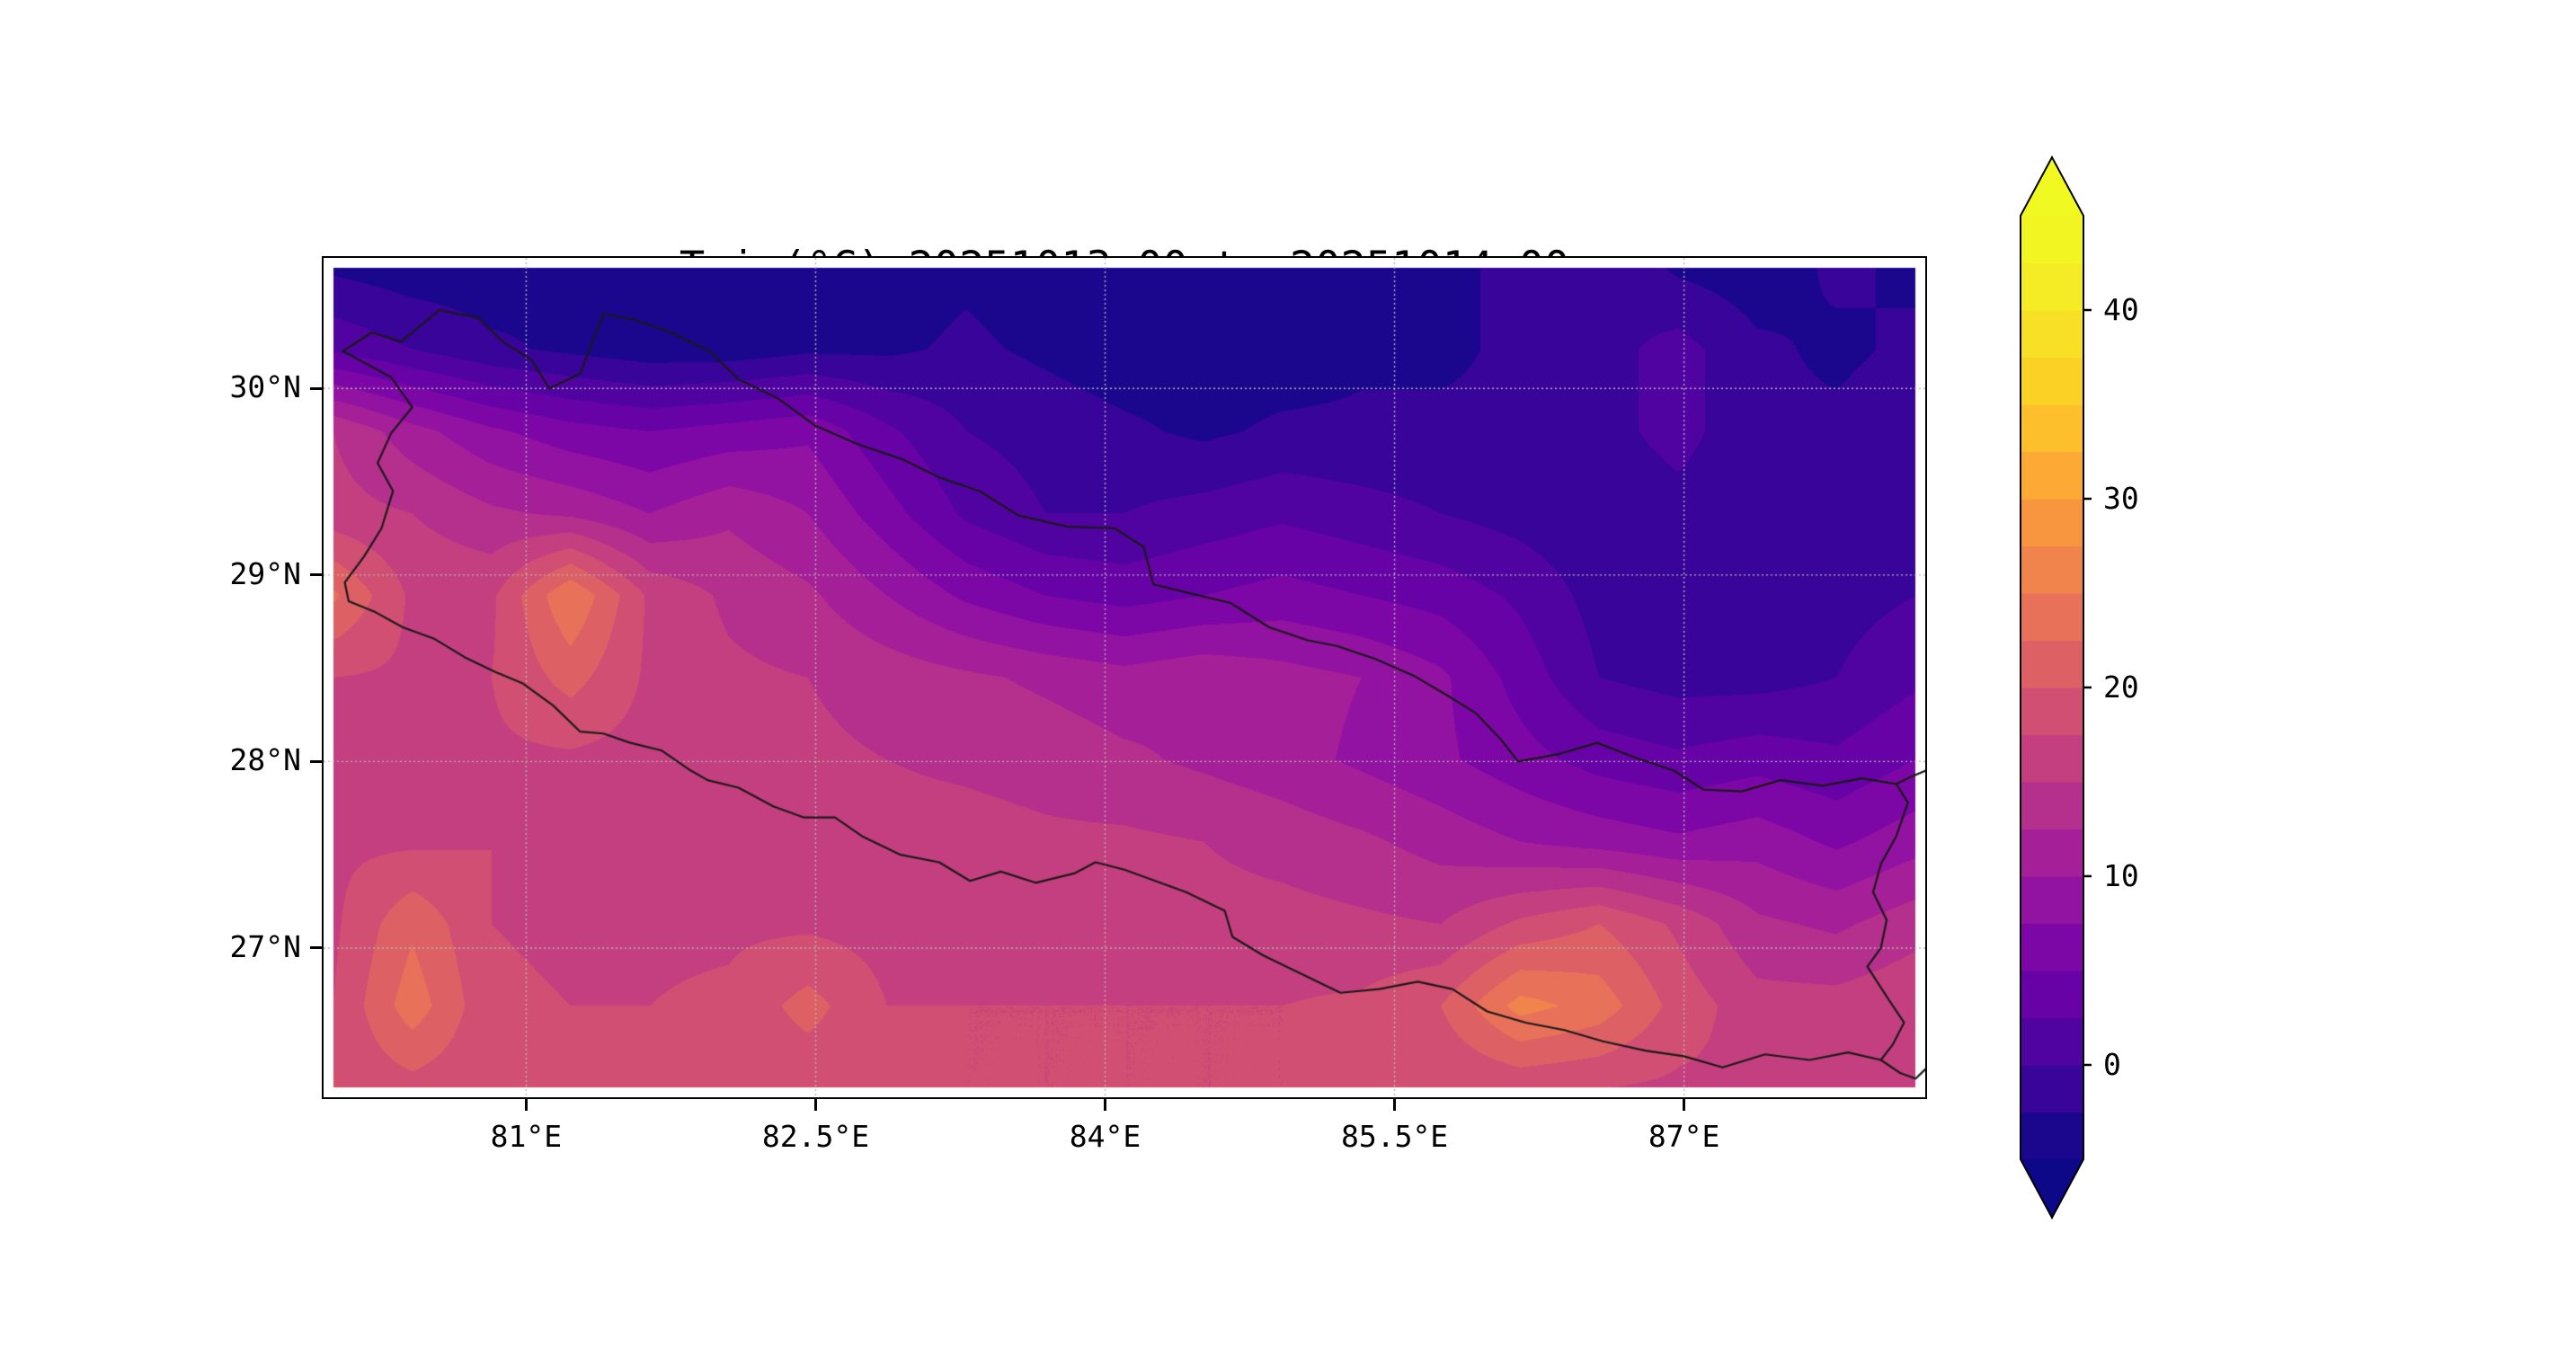 This screenshot has height=1348, width=2576. Describe the element at coordinates (2121, 687) in the screenshot. I see `colorbar-tick-label: 20` at that location.